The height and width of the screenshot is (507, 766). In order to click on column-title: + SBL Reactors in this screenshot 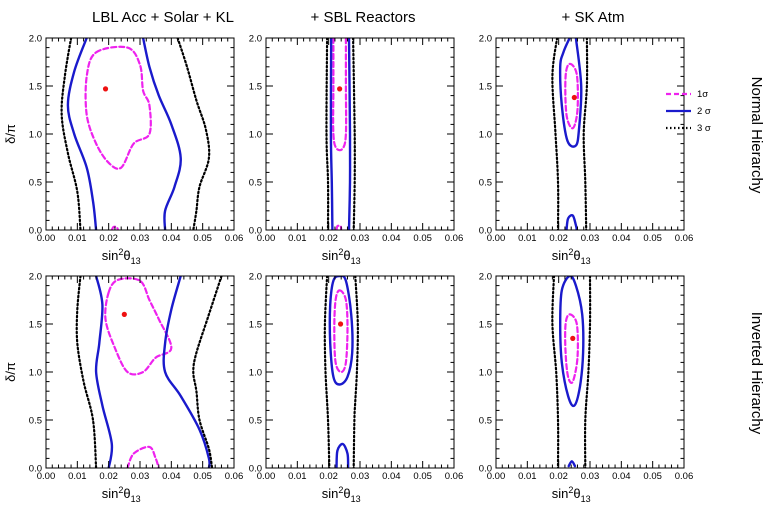, I will do `click(363, 17)`.